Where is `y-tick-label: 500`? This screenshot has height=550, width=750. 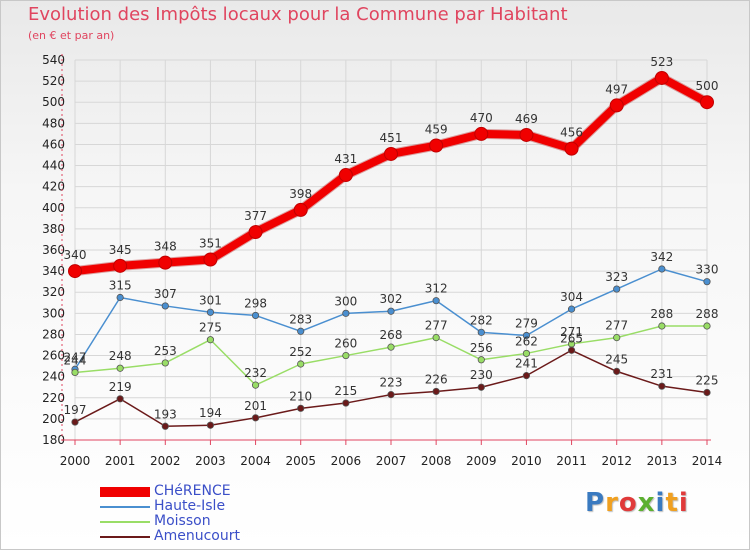
y-tick-label: 500 is located at coordinates (53, 102).